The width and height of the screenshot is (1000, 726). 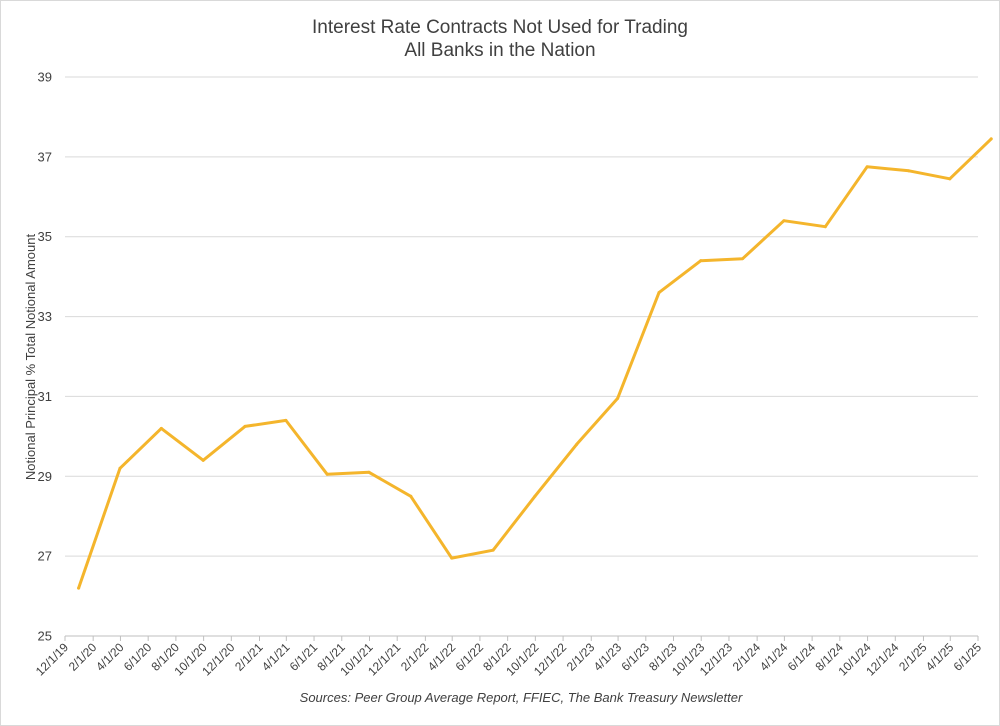 What do you see at coordinates (774, 657) in the screenshot?
I see `x-tick-label: 4/1/24` at bounding box center [774, 657].